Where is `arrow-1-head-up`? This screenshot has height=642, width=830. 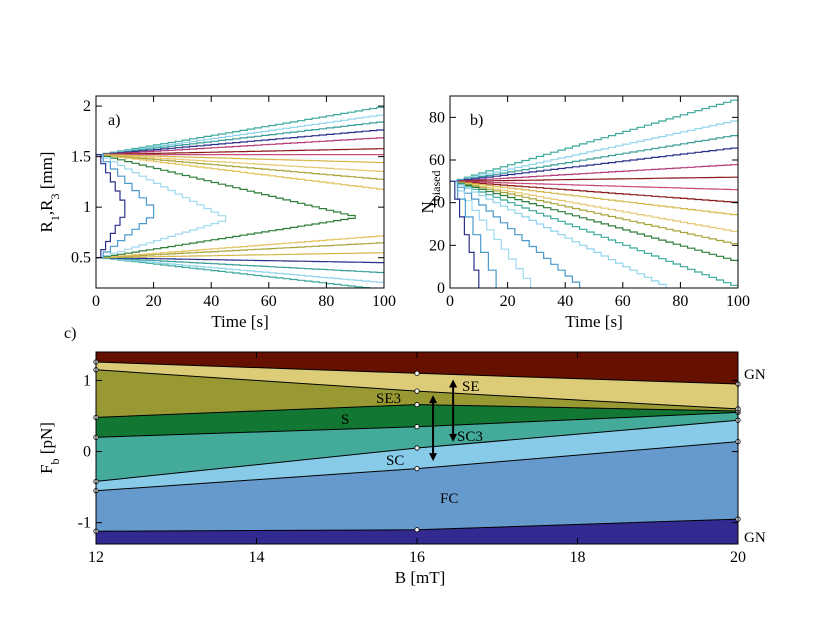
arrow-1-head-up is located at coordinates (433, 399).